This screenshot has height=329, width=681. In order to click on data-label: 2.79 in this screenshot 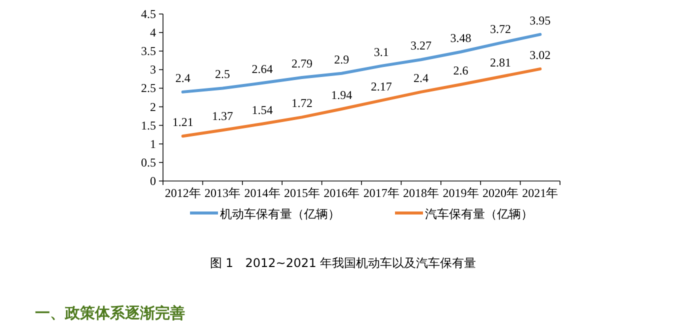, I will do `click(301, 63)`.